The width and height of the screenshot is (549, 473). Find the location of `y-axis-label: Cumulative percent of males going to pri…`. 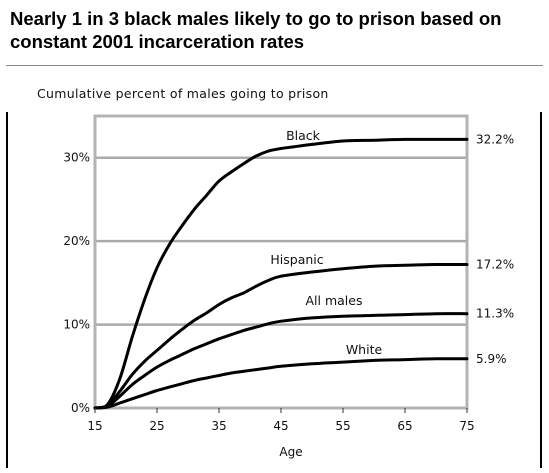

y-axis-label: Cumulative percent of males going to pri… is located at coordinates (183, 93).